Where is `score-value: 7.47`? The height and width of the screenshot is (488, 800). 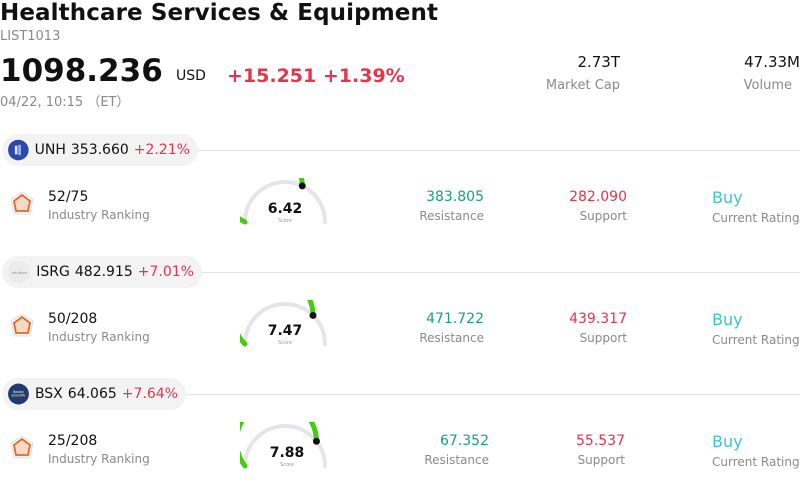 score-value: 7.47 is located at coordinates (285, 331).